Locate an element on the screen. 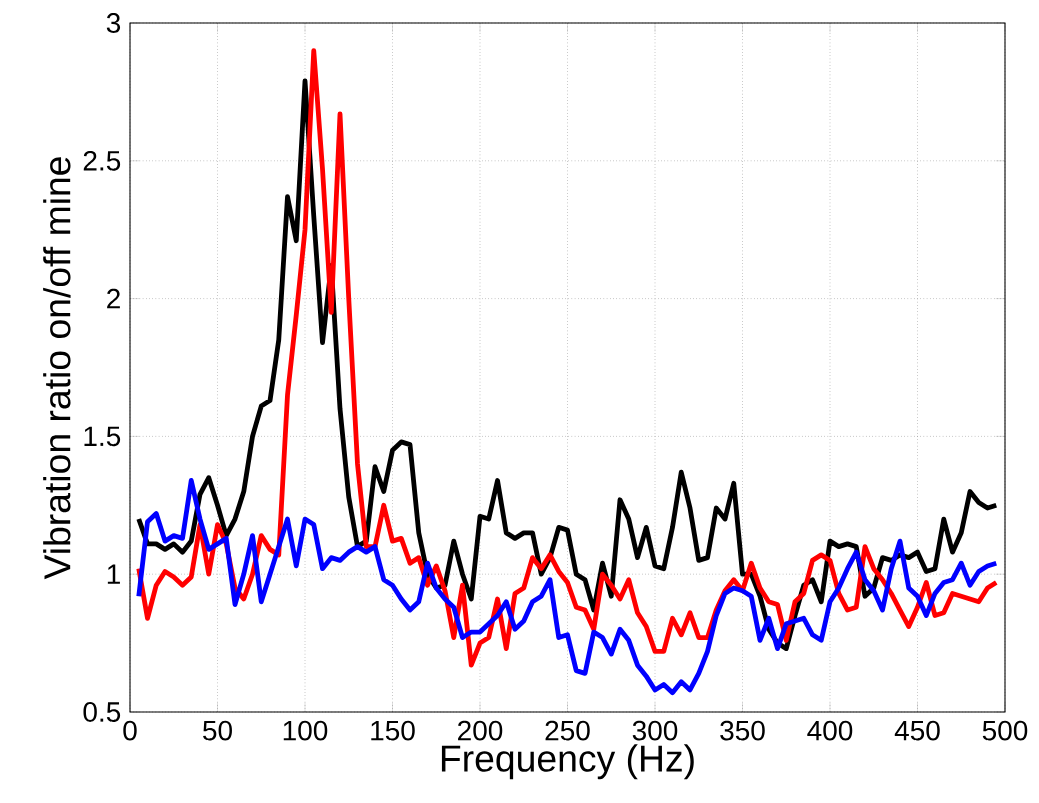  x-tick-label: 450 is located at coordinates (917, 730).